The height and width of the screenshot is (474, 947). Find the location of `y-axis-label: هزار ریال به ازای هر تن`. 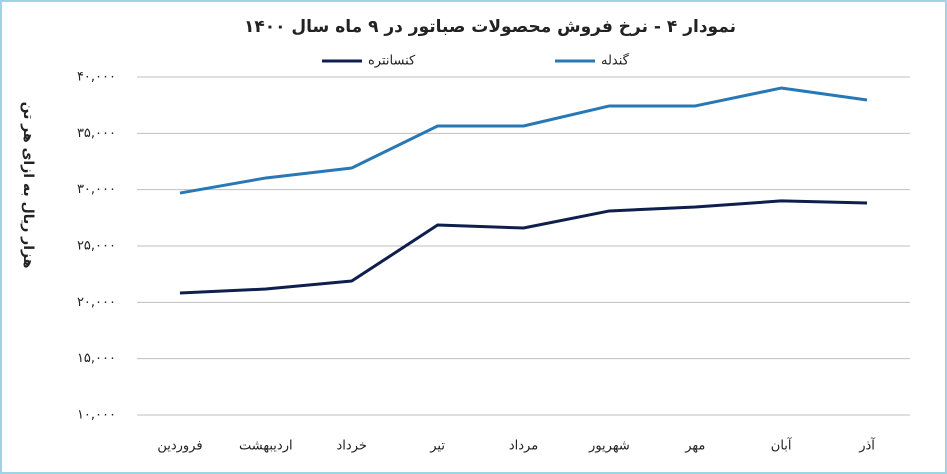

y-axis-label: هزار ریال به ازای هر تن is located at coordinates (28, 185).